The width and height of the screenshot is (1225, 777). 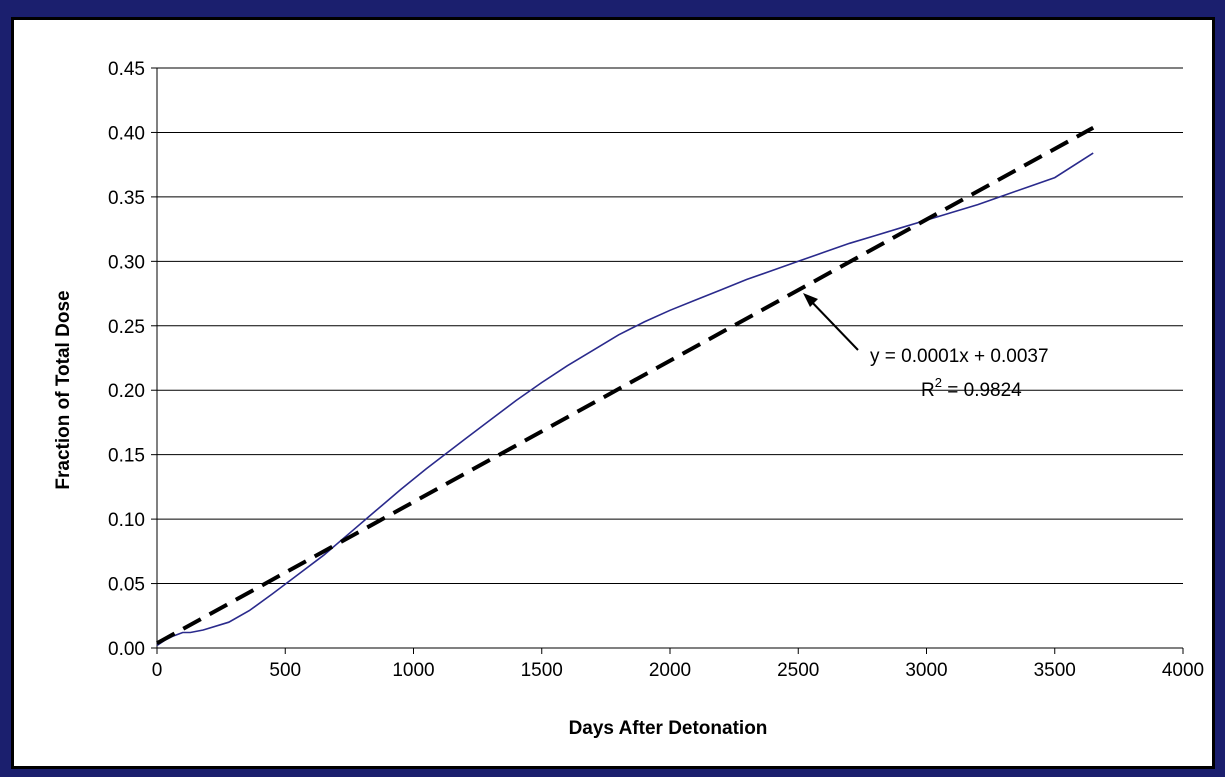 I want to click on r-squared-superscript: 2, so click(x=938, y=382).